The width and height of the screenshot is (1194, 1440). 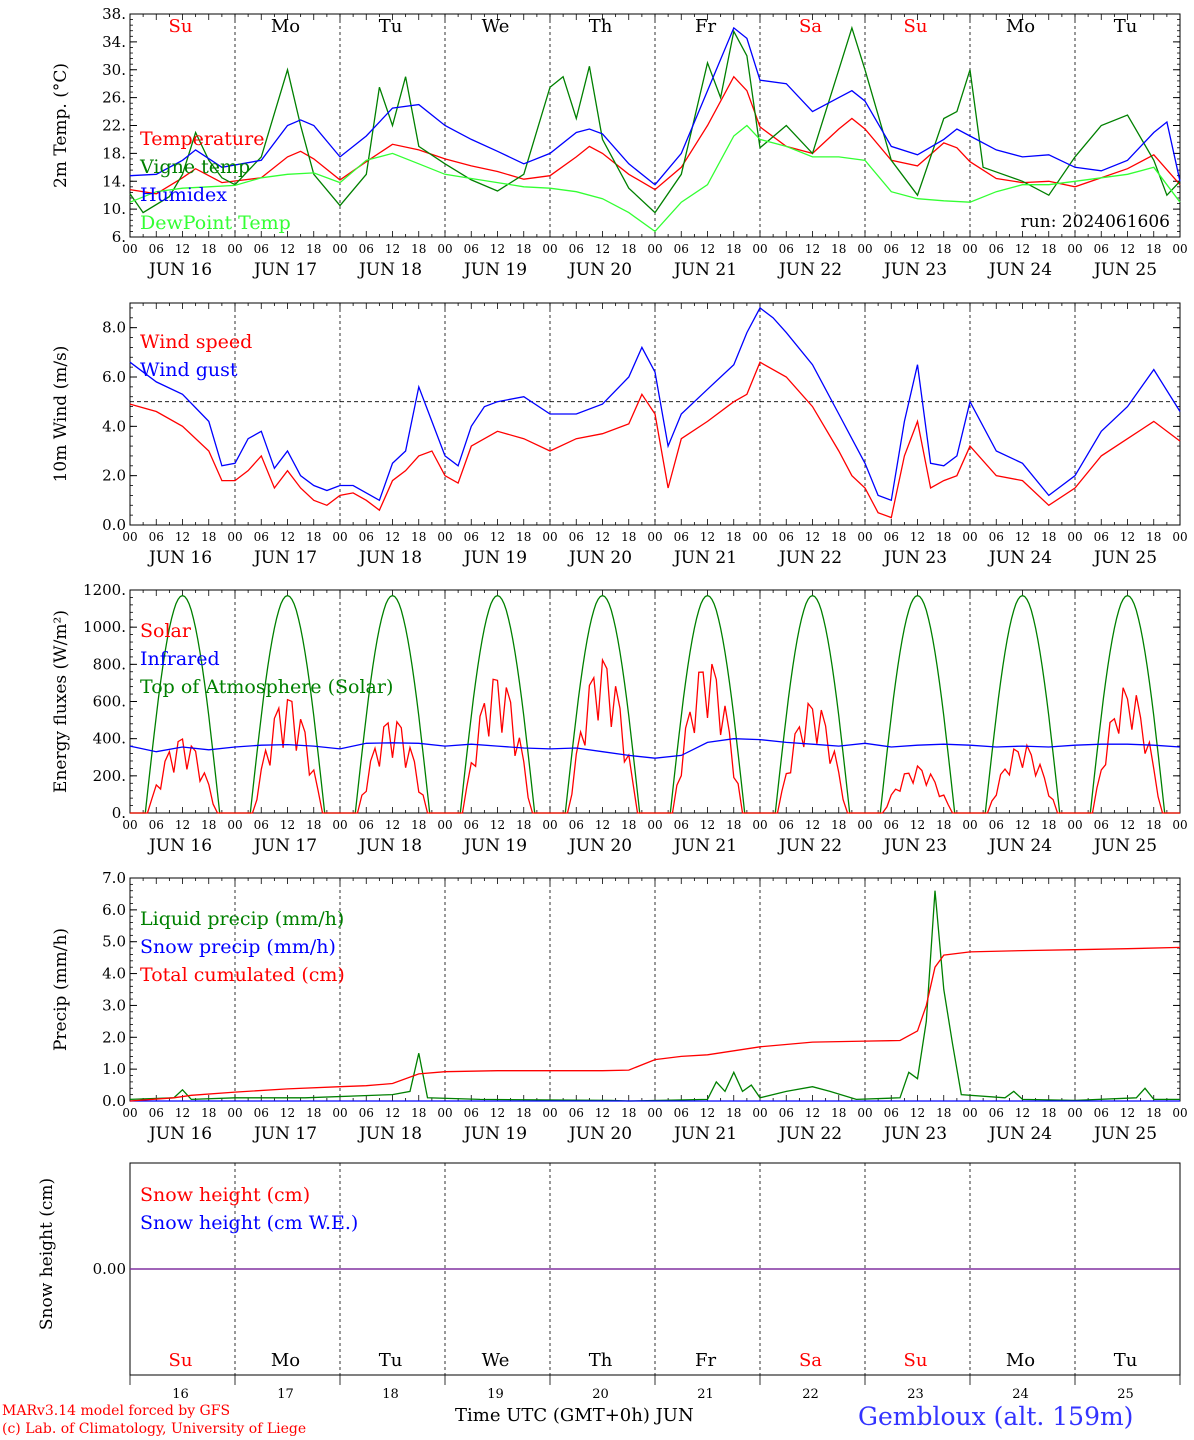 What do you see at coordinates (1125, 1394) in the screenshot?
I see `day-number-label: 25` at bounding box center [1125, 1394].